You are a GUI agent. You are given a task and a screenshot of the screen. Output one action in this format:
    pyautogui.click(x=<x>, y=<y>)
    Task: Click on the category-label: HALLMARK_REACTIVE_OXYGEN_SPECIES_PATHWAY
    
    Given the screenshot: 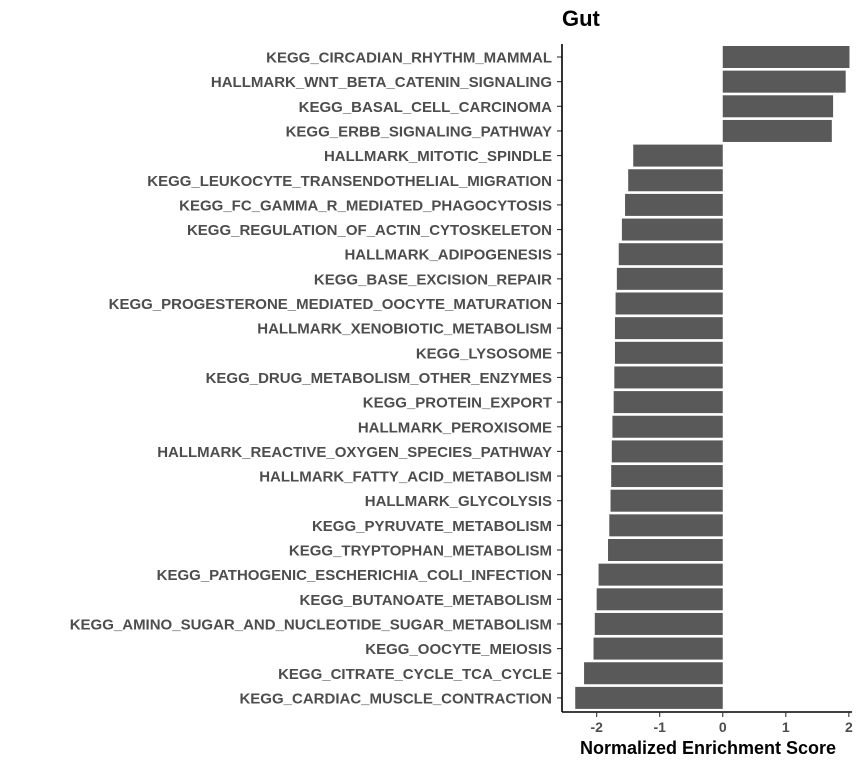 What is the action you would take?
    pyautogui.click(x=354, y=452)
    